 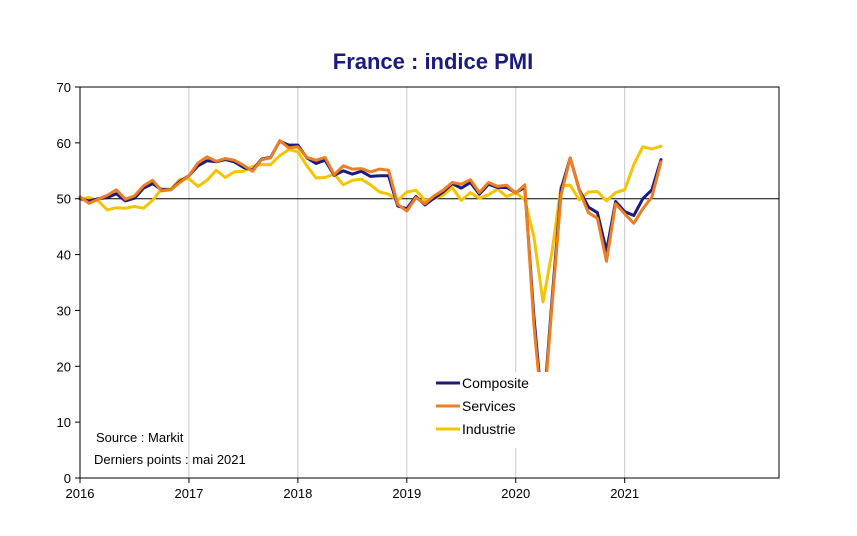 I want to click on x-tick-label: 2019, so click(x=406, y=493).